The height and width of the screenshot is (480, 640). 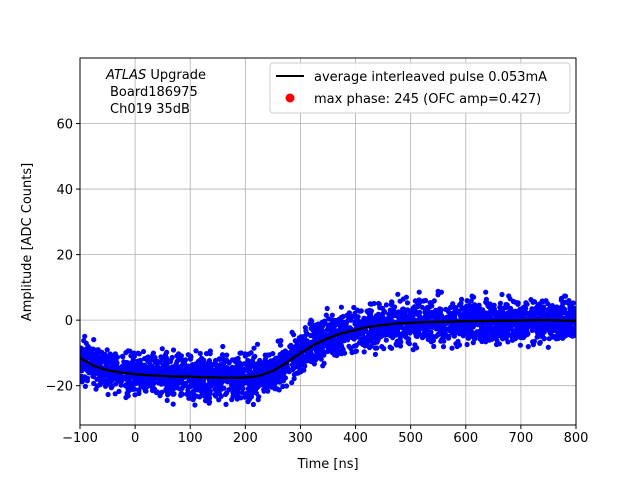 I want to click on x-tick-label: 400, so click(x=355, y=438).